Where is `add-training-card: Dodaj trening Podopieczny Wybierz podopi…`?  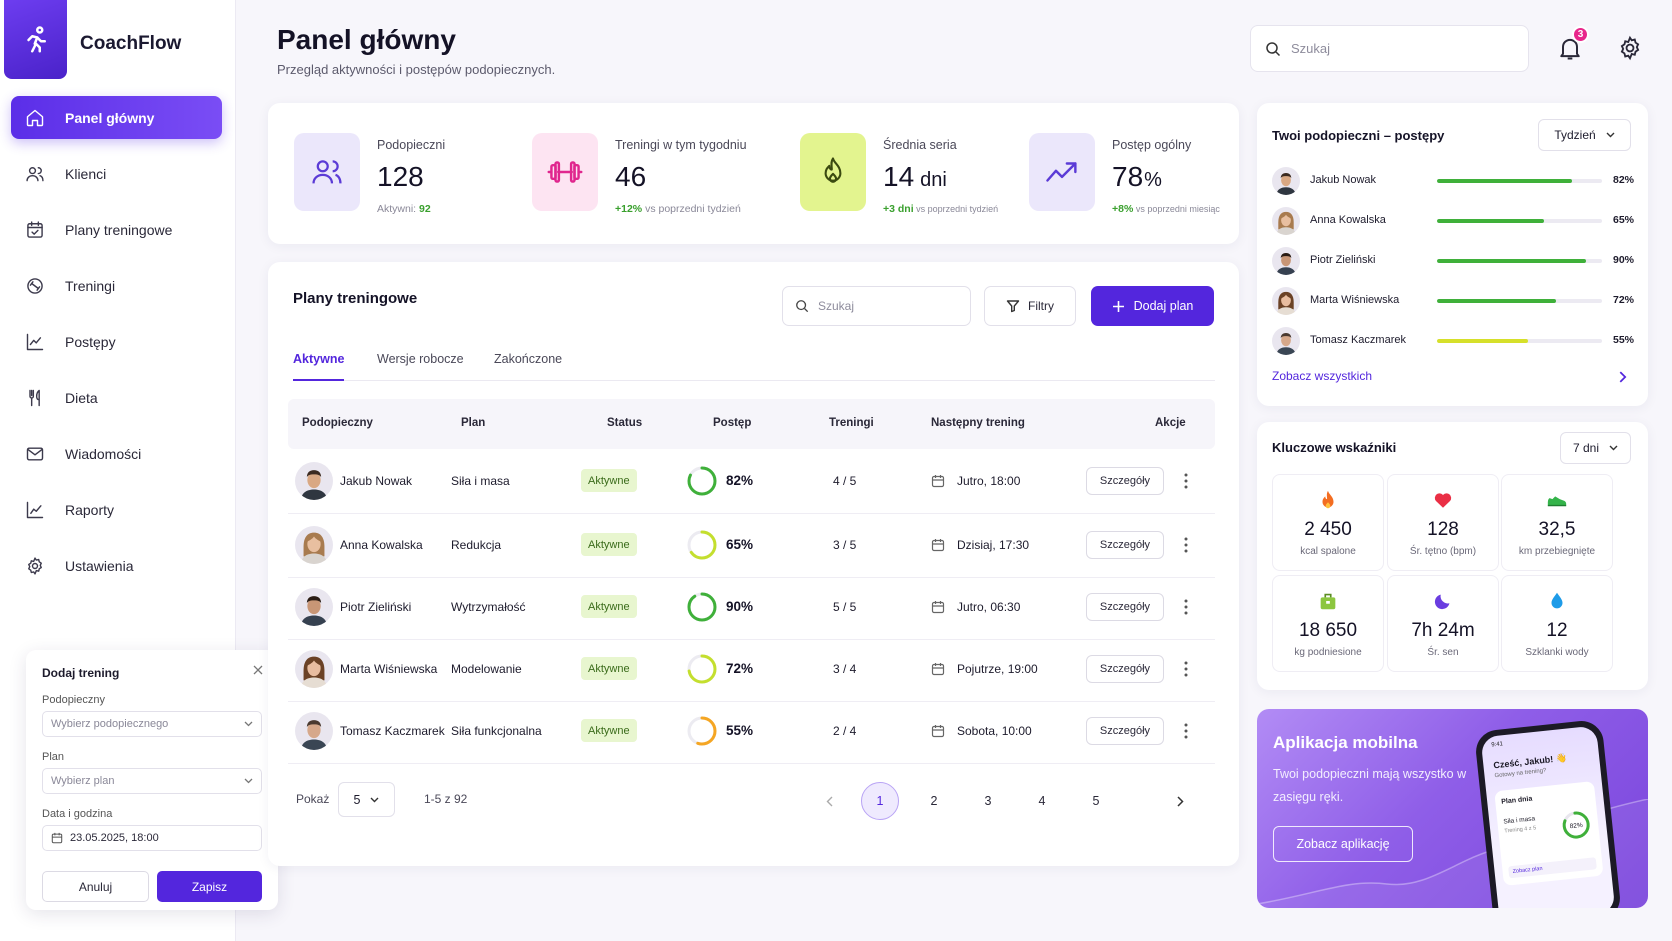
add-training-card: Dodaj trening Podopieczny Wybierz podopi… is located at coordinates (152, 780).